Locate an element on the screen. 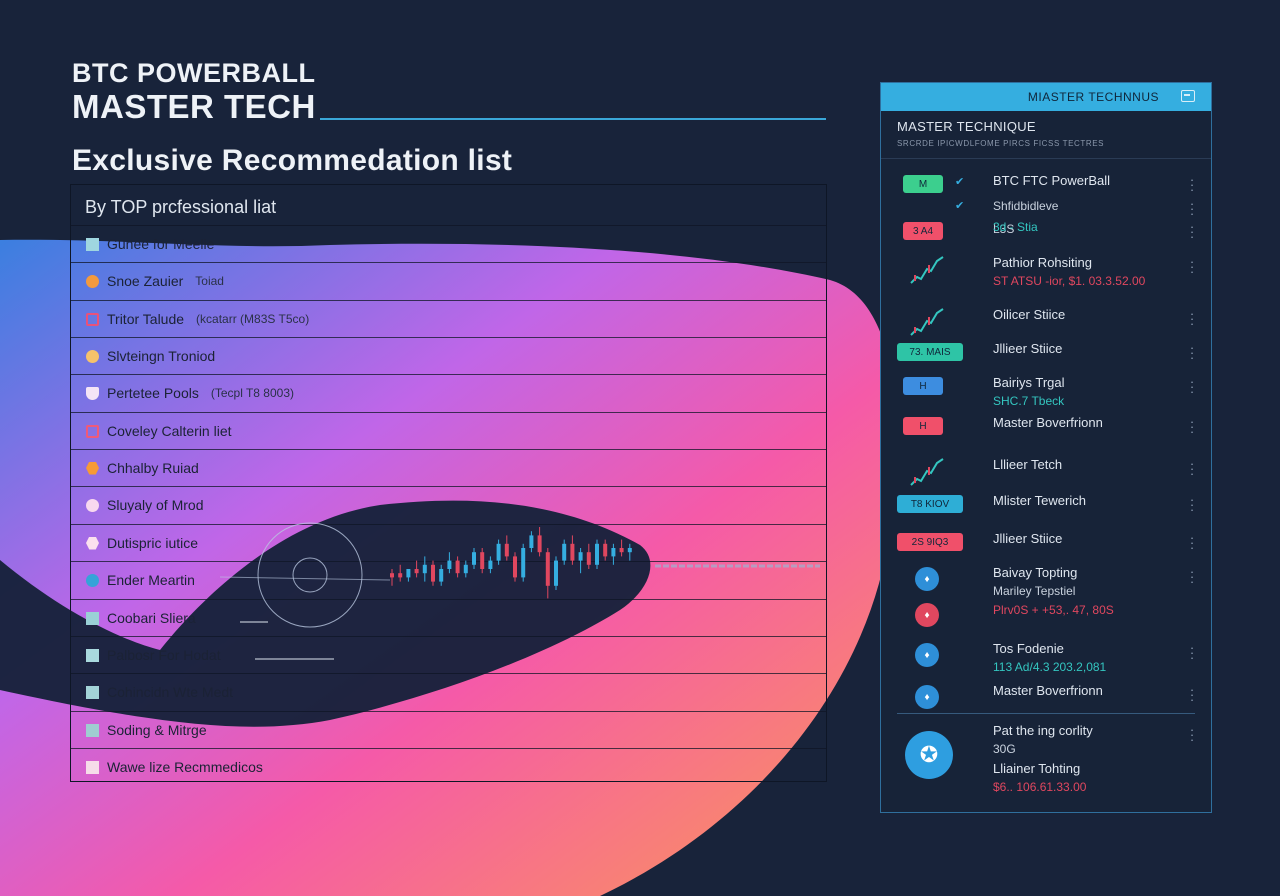 The width and height of the screenshot is (1280, 896). row-label: Soding & Mitrge is located at coordinates (157, 730).